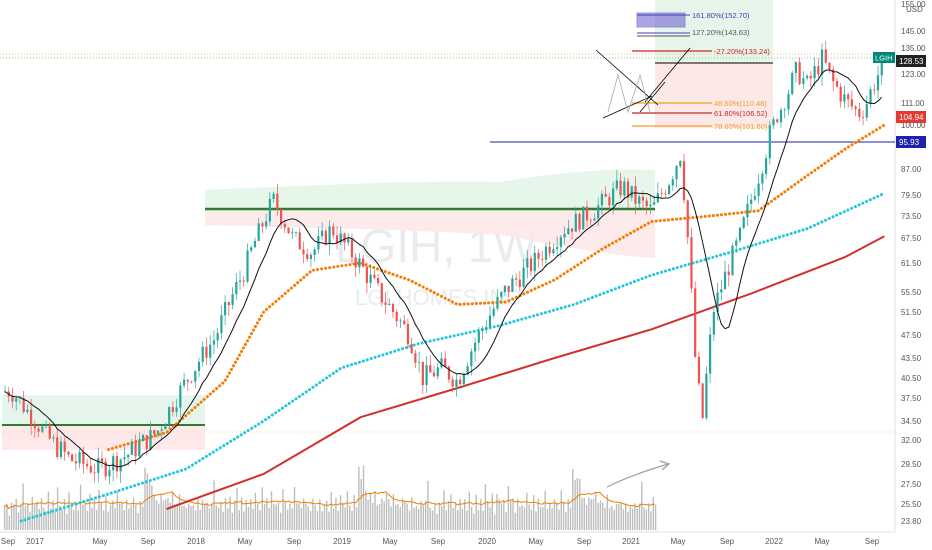 Image resolution: width=932 pixels, height=550 pixels. Describe the element at coordinates (911, 195) in the screenshot. I see `price-tick-label: 79.50` at that location.